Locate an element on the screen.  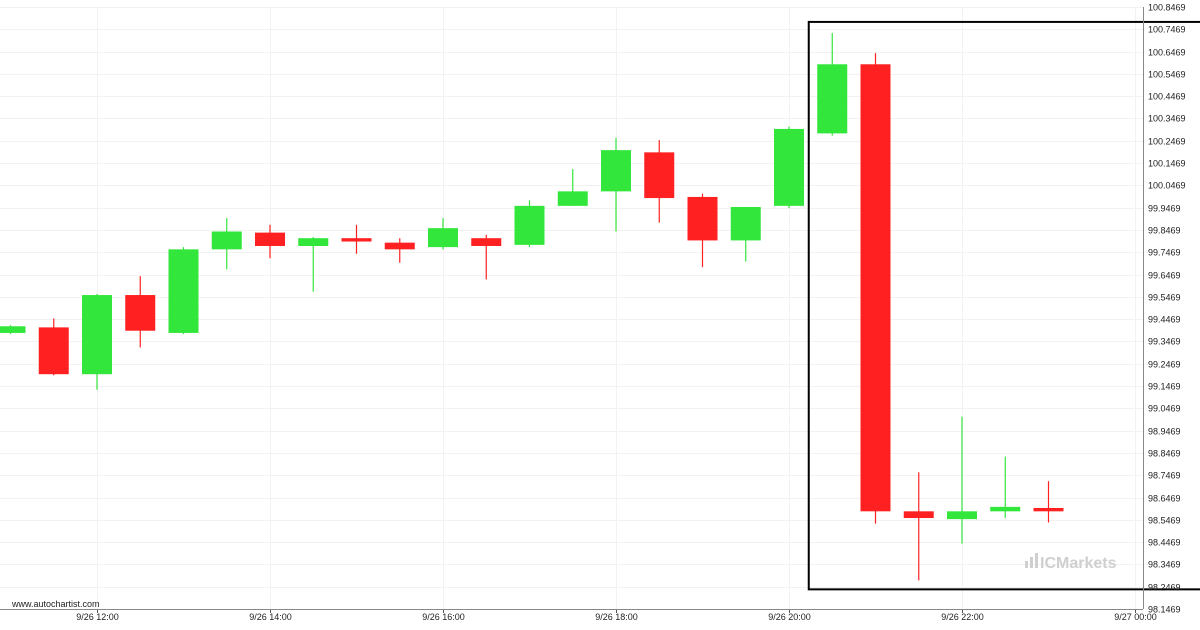
x-tick-label: 9/27 00:00 is located at coordinates (1135, 617).